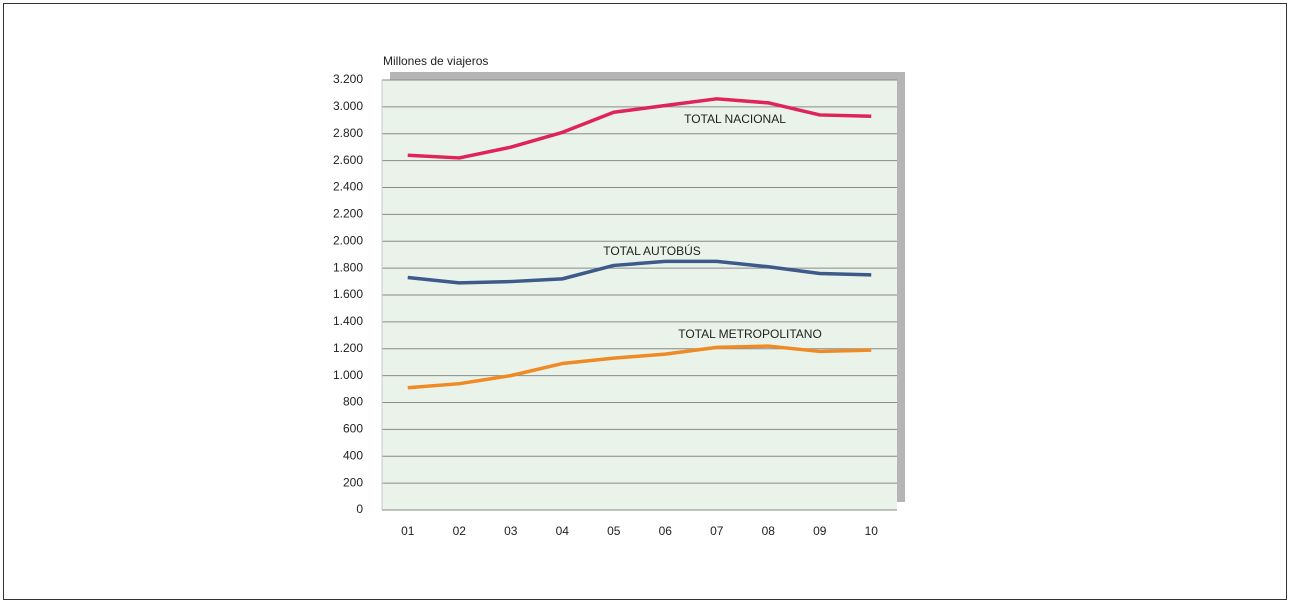 The height and width of the screenshot is (604, 1290). Describe the element at coordinates (353, 455) in the screenshot. I see `y-tick-label: 400` at that location.